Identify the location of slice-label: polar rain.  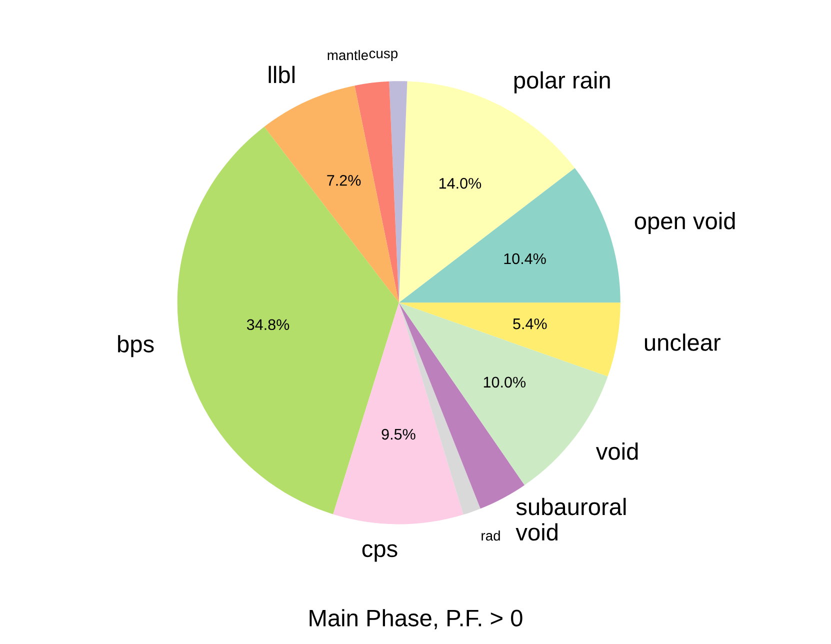
(562, 82).